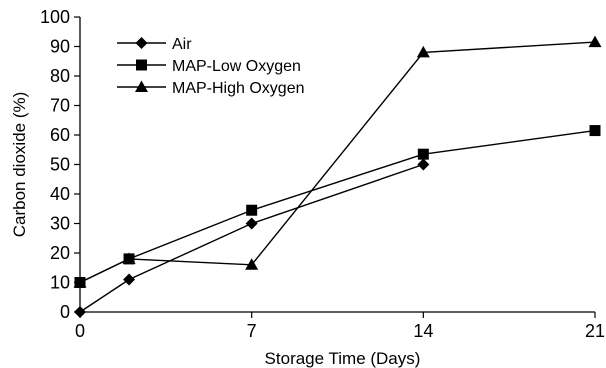  What do you see at coordinates (154, 44) in the screenshot?
I see `legend-entry-air: Air` at bounding box center [154, 44].